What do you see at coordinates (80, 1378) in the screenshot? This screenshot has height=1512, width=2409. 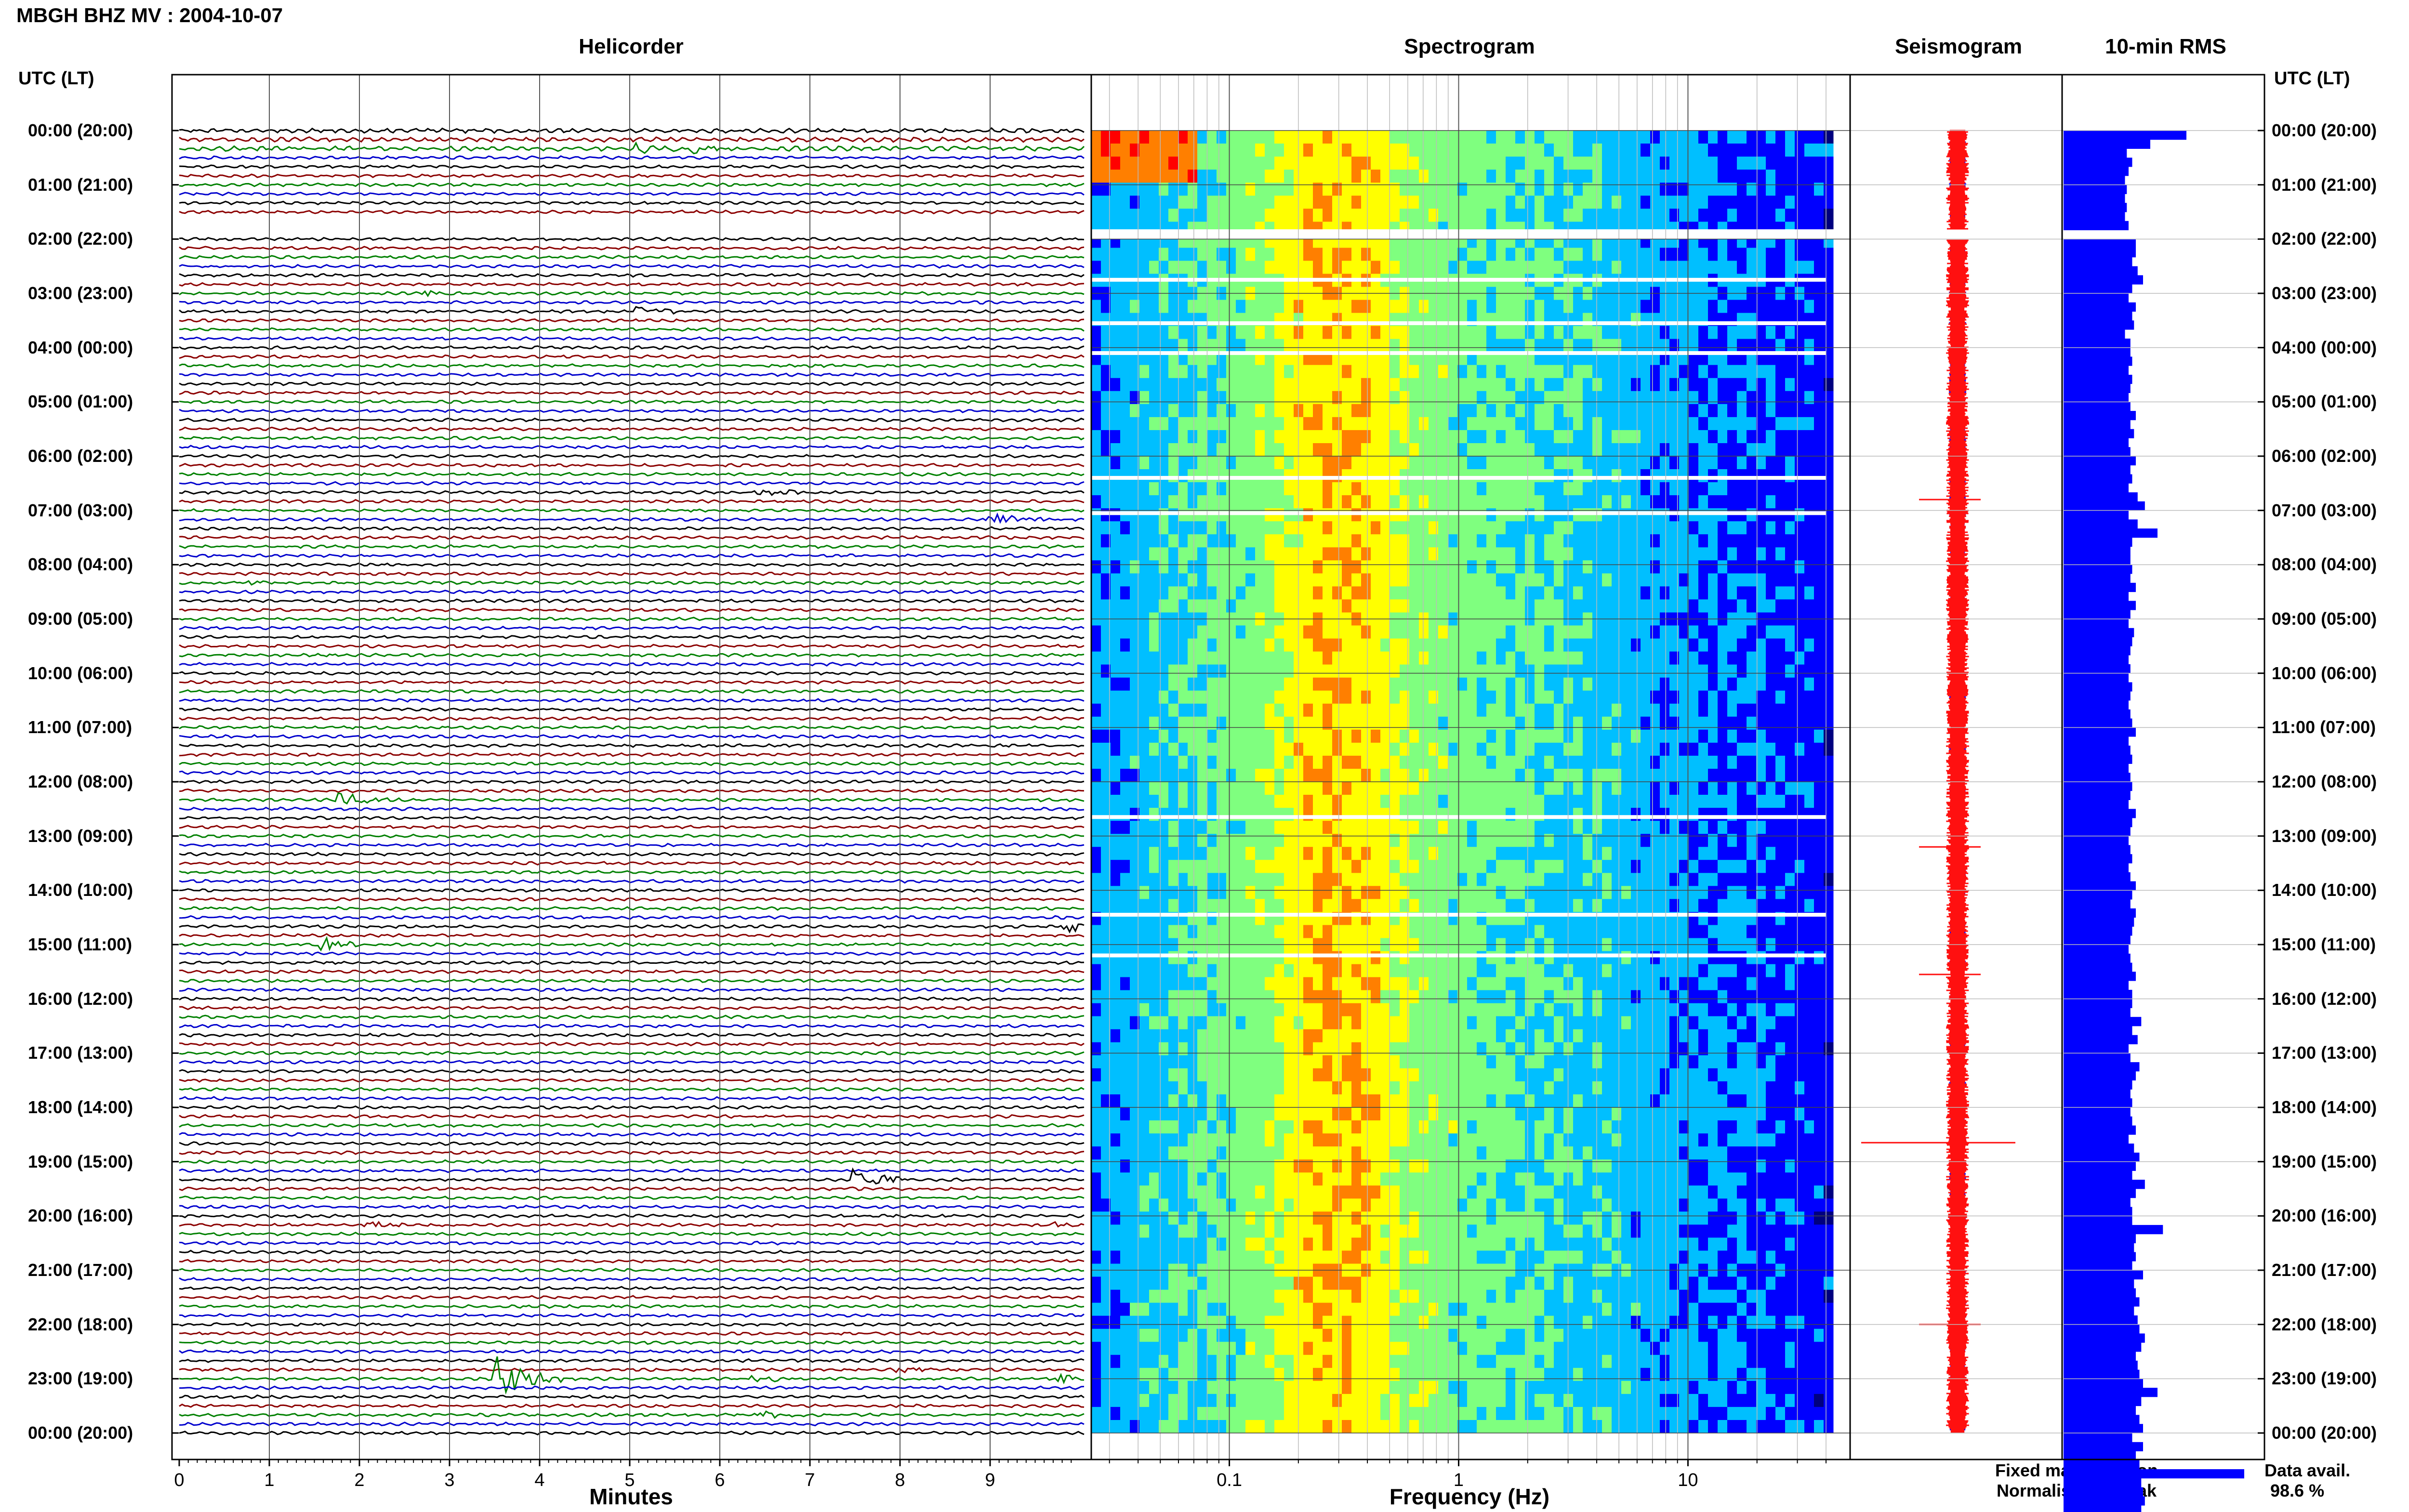 I see `time-label-left: 23:00 (19:00)` at bounding box center [80, 1378].